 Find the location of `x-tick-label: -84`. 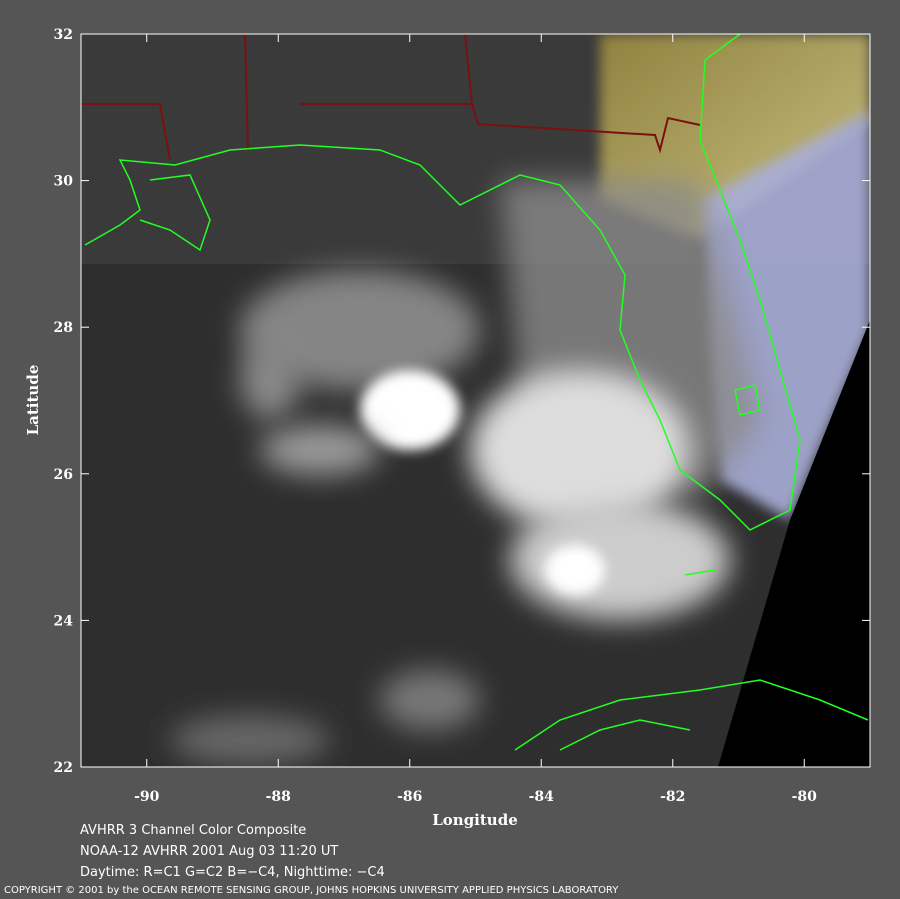

x-tick-label: -84 is located at coordinates (542, 797).